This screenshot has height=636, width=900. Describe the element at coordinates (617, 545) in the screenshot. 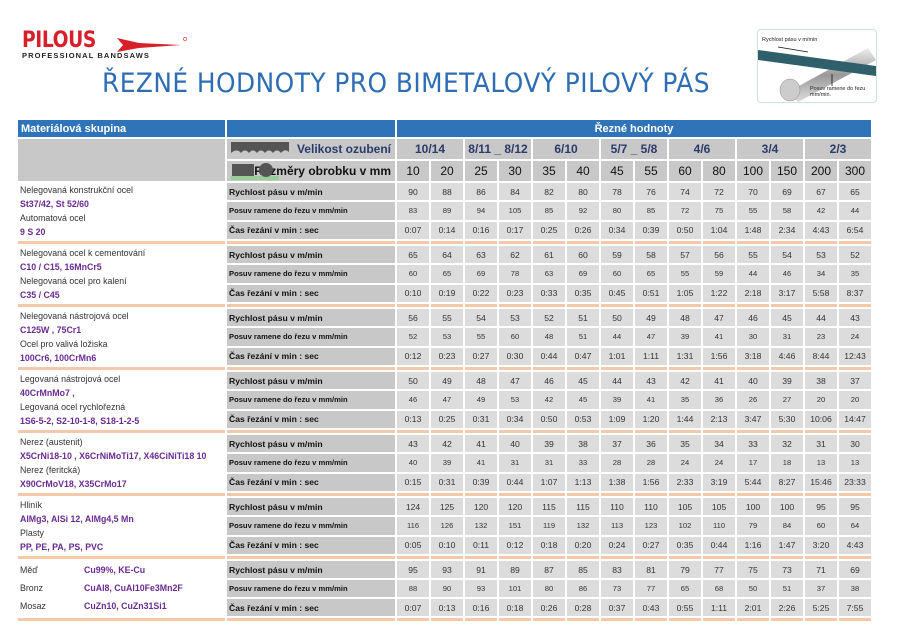

I see `cut-time-value: 0:24` at that location.